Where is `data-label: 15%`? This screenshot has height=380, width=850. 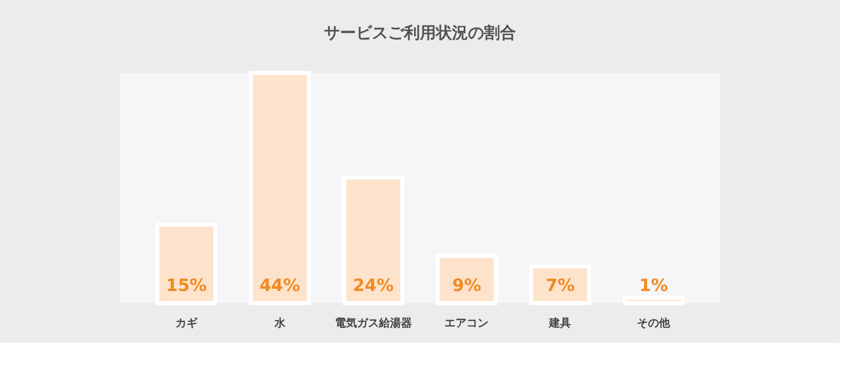 data-label: 15% is located at coordinates (186, 286).